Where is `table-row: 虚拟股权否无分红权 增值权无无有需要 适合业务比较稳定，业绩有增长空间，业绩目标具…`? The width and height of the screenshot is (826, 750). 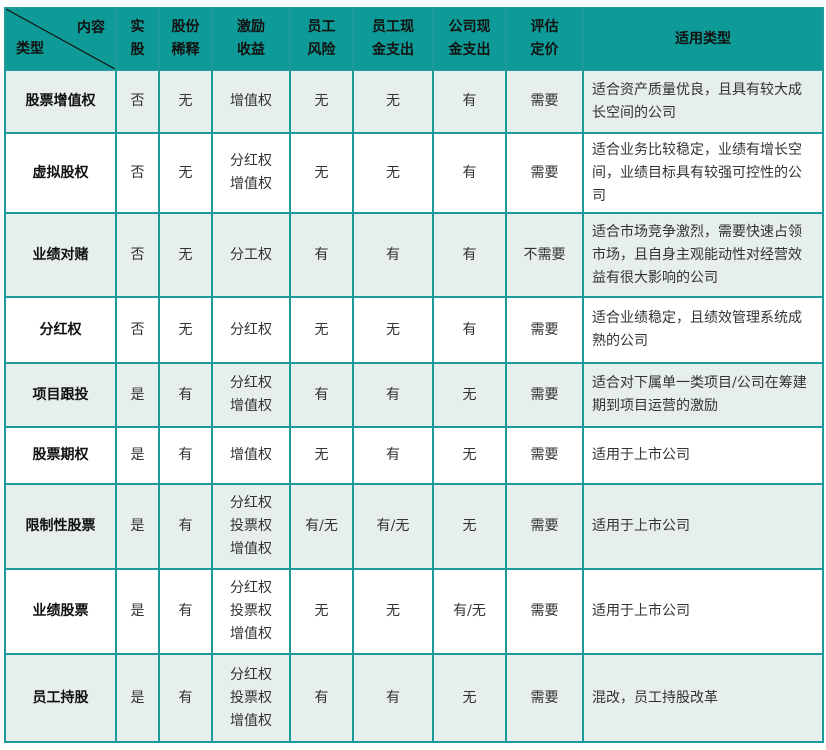 table-row: 虚拟股权否无分红权 增值权无无有需要 适合业务比较稳定，业绩有增长空间，业绩目标具… is located at coordinates (414, 173).